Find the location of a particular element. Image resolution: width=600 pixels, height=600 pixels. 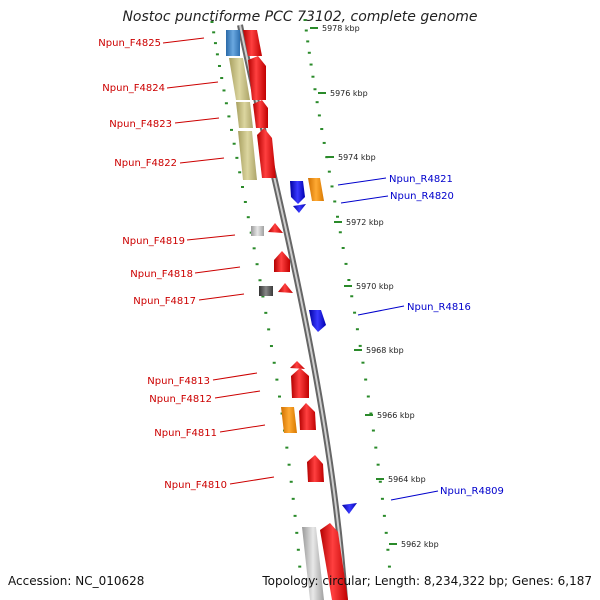

gene-olive-f4823 is located at coordinates (244, 115).